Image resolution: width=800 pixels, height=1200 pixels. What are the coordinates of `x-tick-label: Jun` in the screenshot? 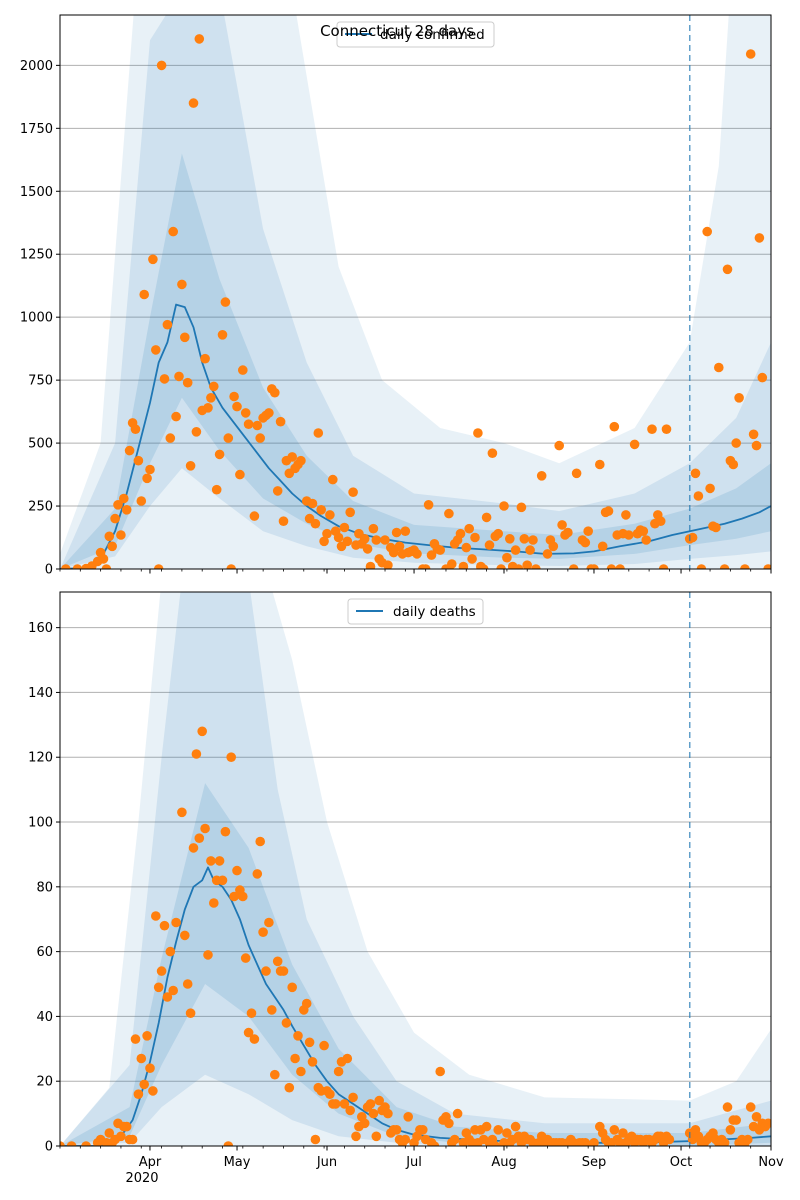 It's located at (326, 1162).